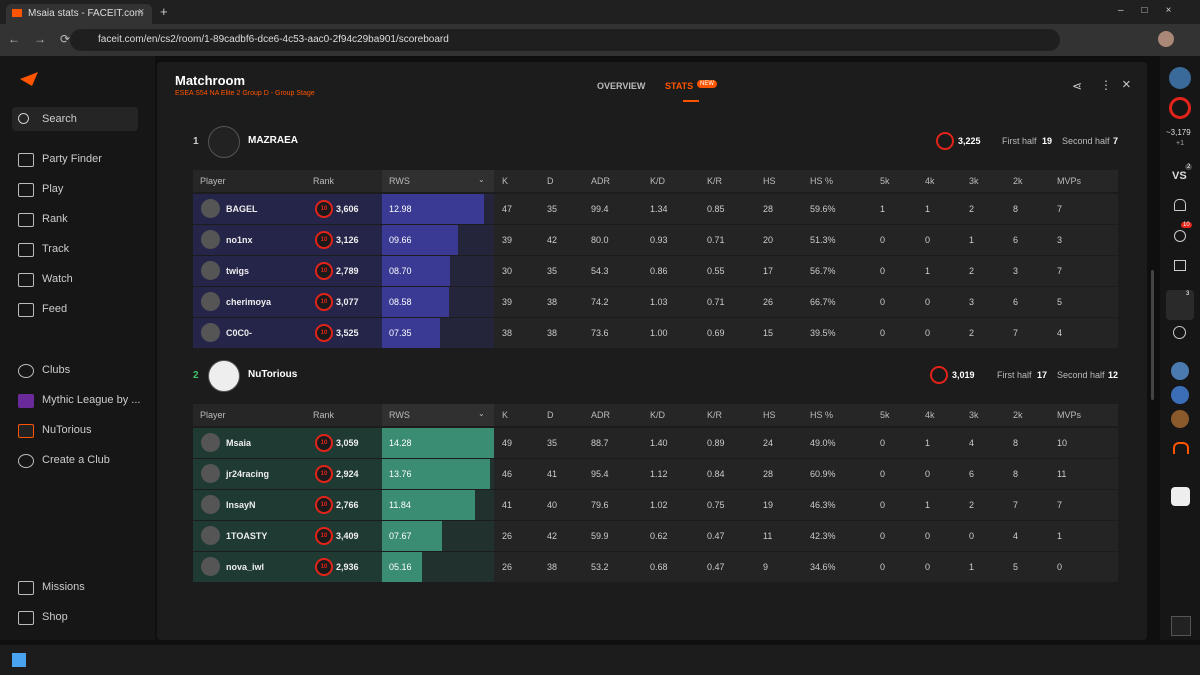  What do you see at coordinates (55, 309) in the screenshot?
I see `nav-item: Feed` at bounding box center [55, 309].